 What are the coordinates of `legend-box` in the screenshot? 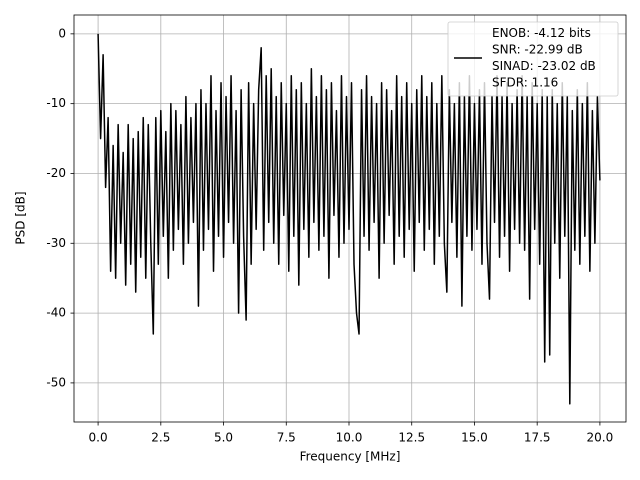 It's located at (533, 59).